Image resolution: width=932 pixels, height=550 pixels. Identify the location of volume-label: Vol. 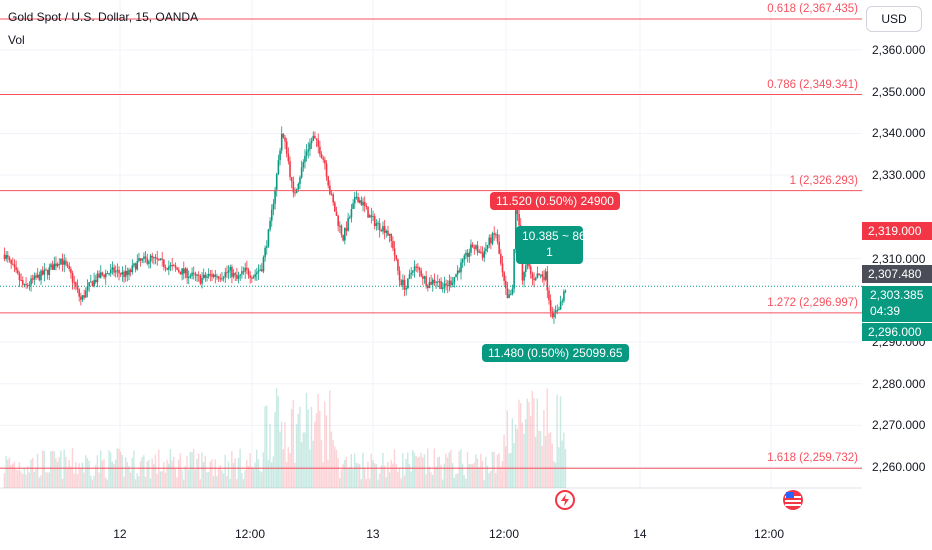
(16, 40).